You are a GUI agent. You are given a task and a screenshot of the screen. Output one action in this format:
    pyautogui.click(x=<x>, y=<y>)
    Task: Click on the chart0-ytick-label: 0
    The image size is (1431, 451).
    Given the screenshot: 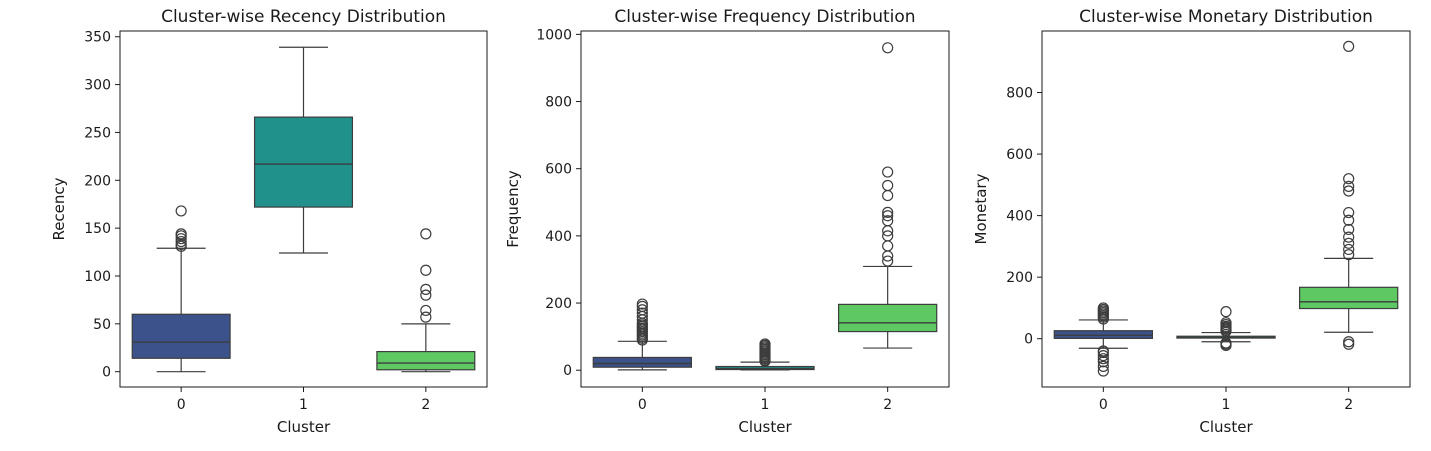 What is the action you would take?
    pyautogui.click(x=106, y=373)
    